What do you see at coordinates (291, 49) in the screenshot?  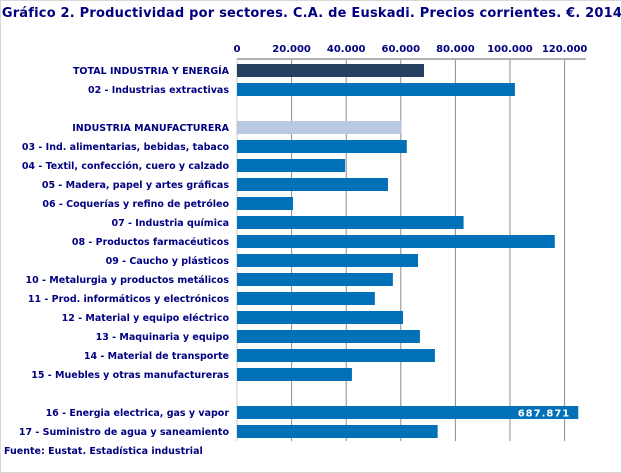 I see `x-tick-label: 20.000` at bounding box center [291, 49].